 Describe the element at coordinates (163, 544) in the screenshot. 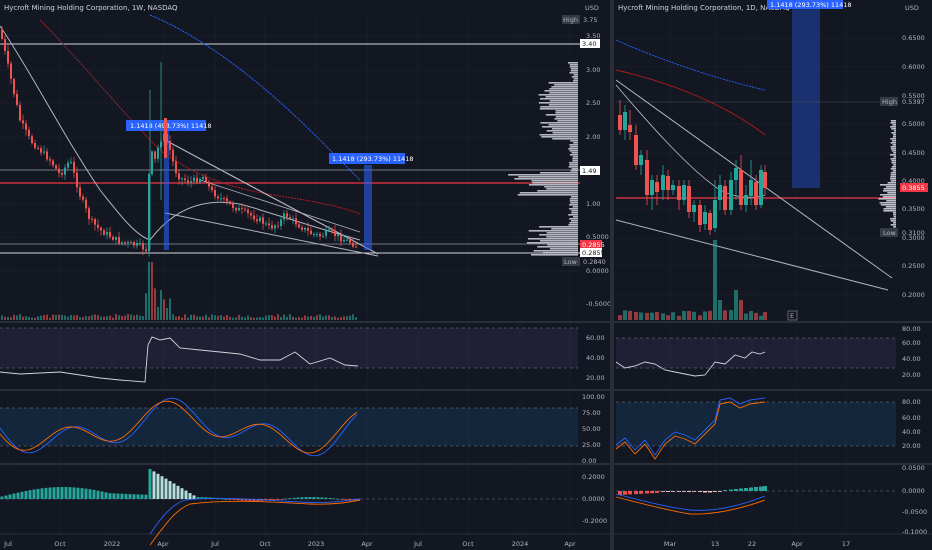

I see `left-time-tick: Apr` at that location.